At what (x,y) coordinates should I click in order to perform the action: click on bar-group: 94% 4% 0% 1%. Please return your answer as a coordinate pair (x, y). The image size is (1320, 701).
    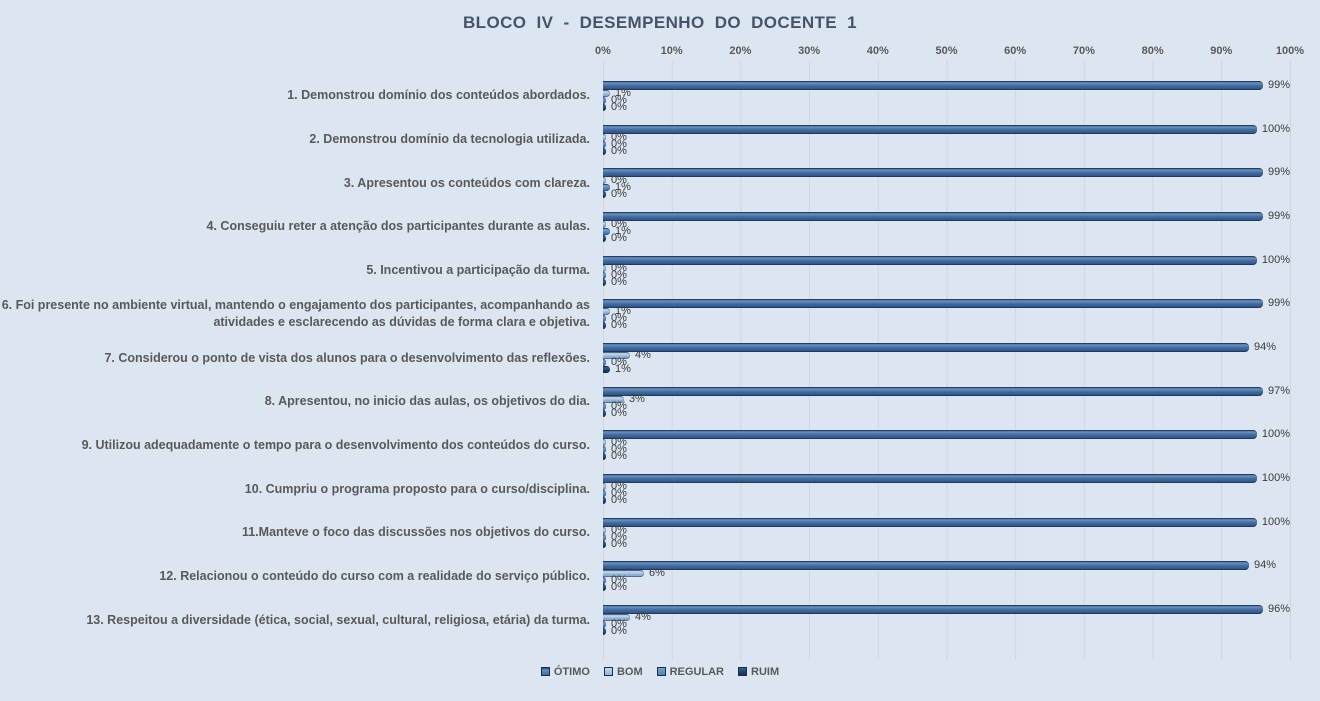
    Looking at the image, I should click on (946, 358).